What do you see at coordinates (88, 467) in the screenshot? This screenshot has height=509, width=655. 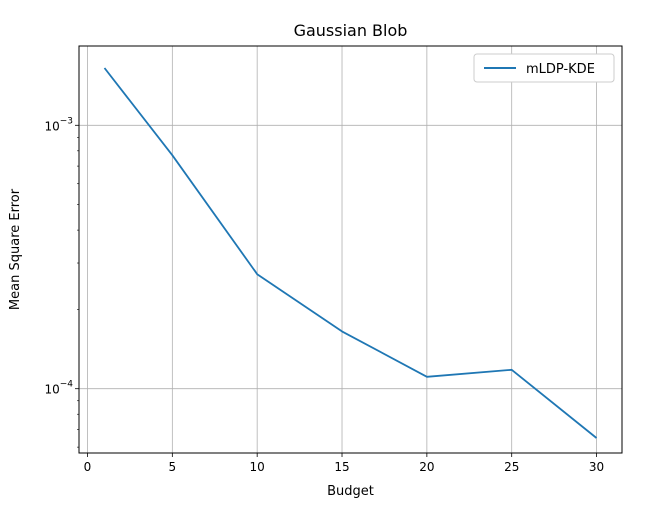 I see `x-tick-label: 0` at bounding box center [88, 467].